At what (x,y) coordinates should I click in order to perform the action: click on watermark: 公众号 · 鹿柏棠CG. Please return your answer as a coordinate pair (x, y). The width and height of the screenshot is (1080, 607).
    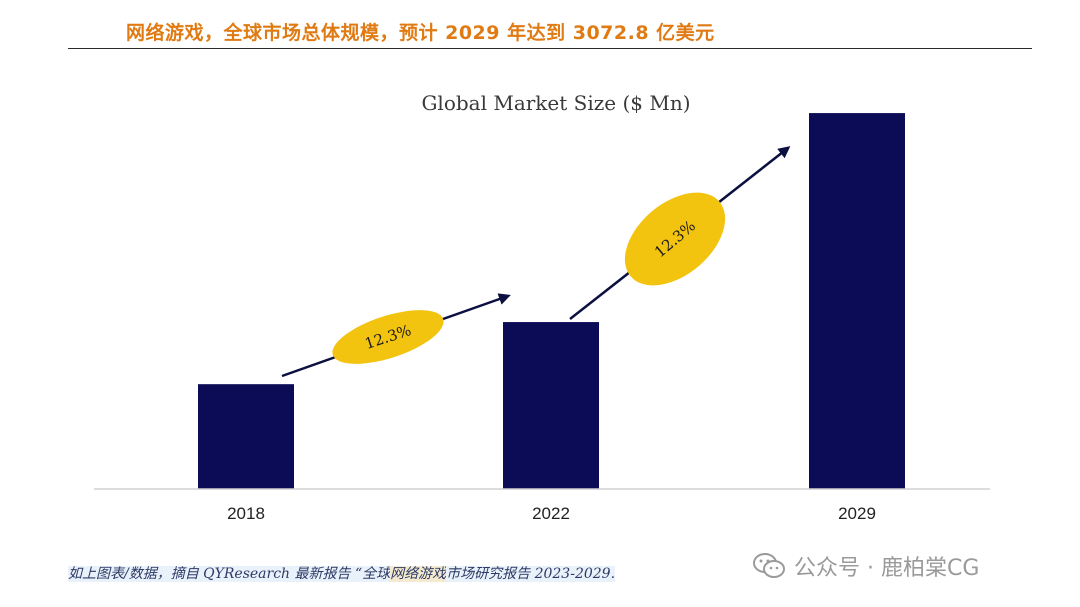
    Looking at the image, I should click on (865, 566).